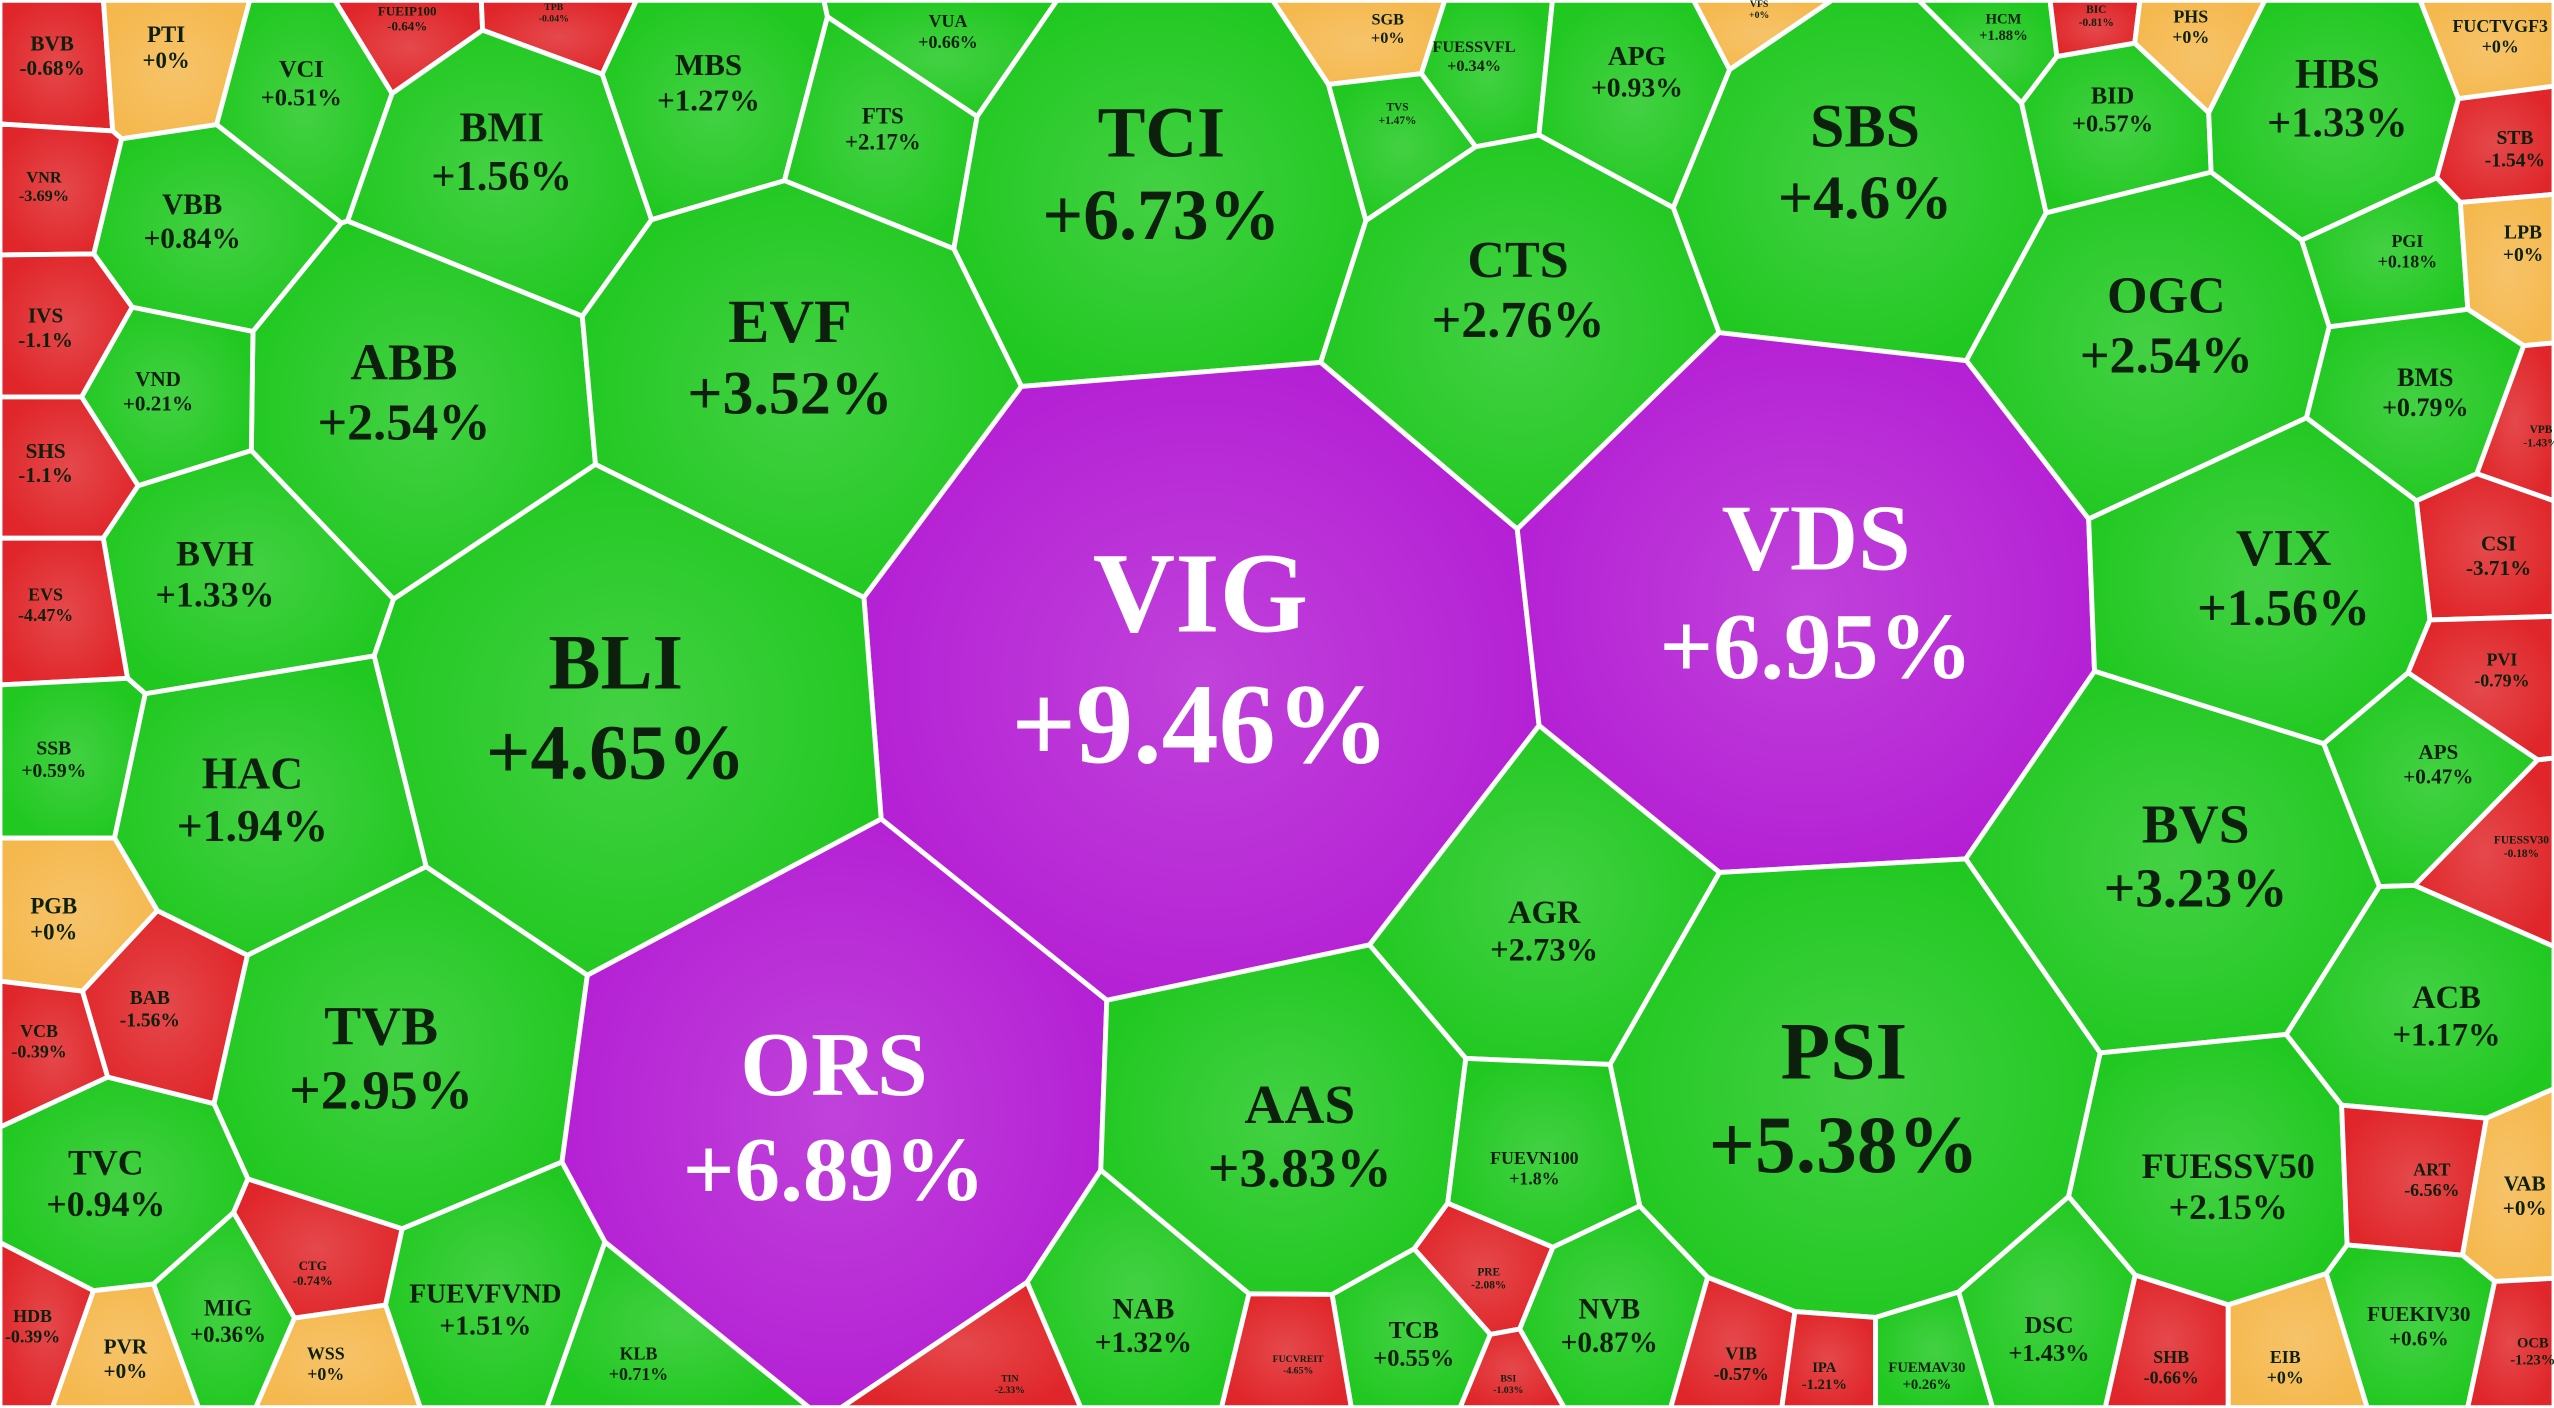 The height and width of the screenshot is (1408, 2554). Describe the element at coordinates (1759, 5) in the screenshot. I see `ticker-label: VFS` at that location.